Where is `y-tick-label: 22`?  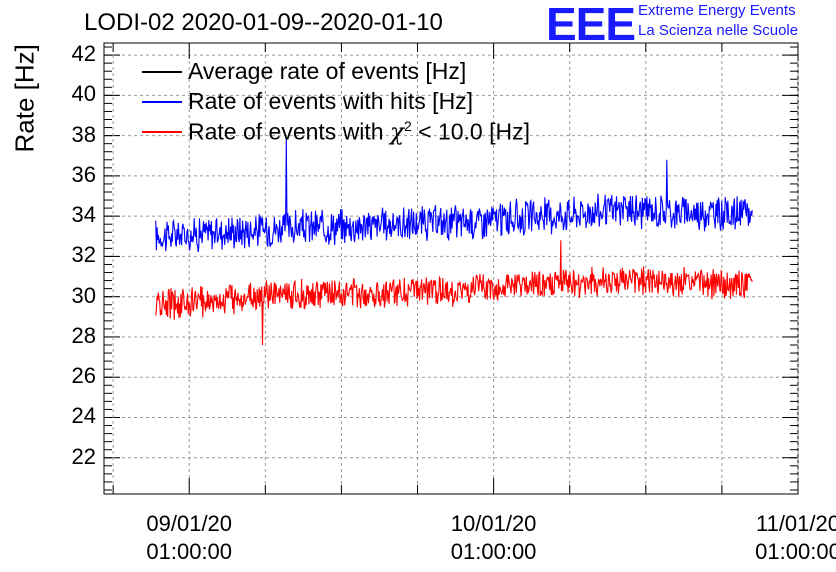 y-tick-label: 22 is located at coordinates (83, 456).